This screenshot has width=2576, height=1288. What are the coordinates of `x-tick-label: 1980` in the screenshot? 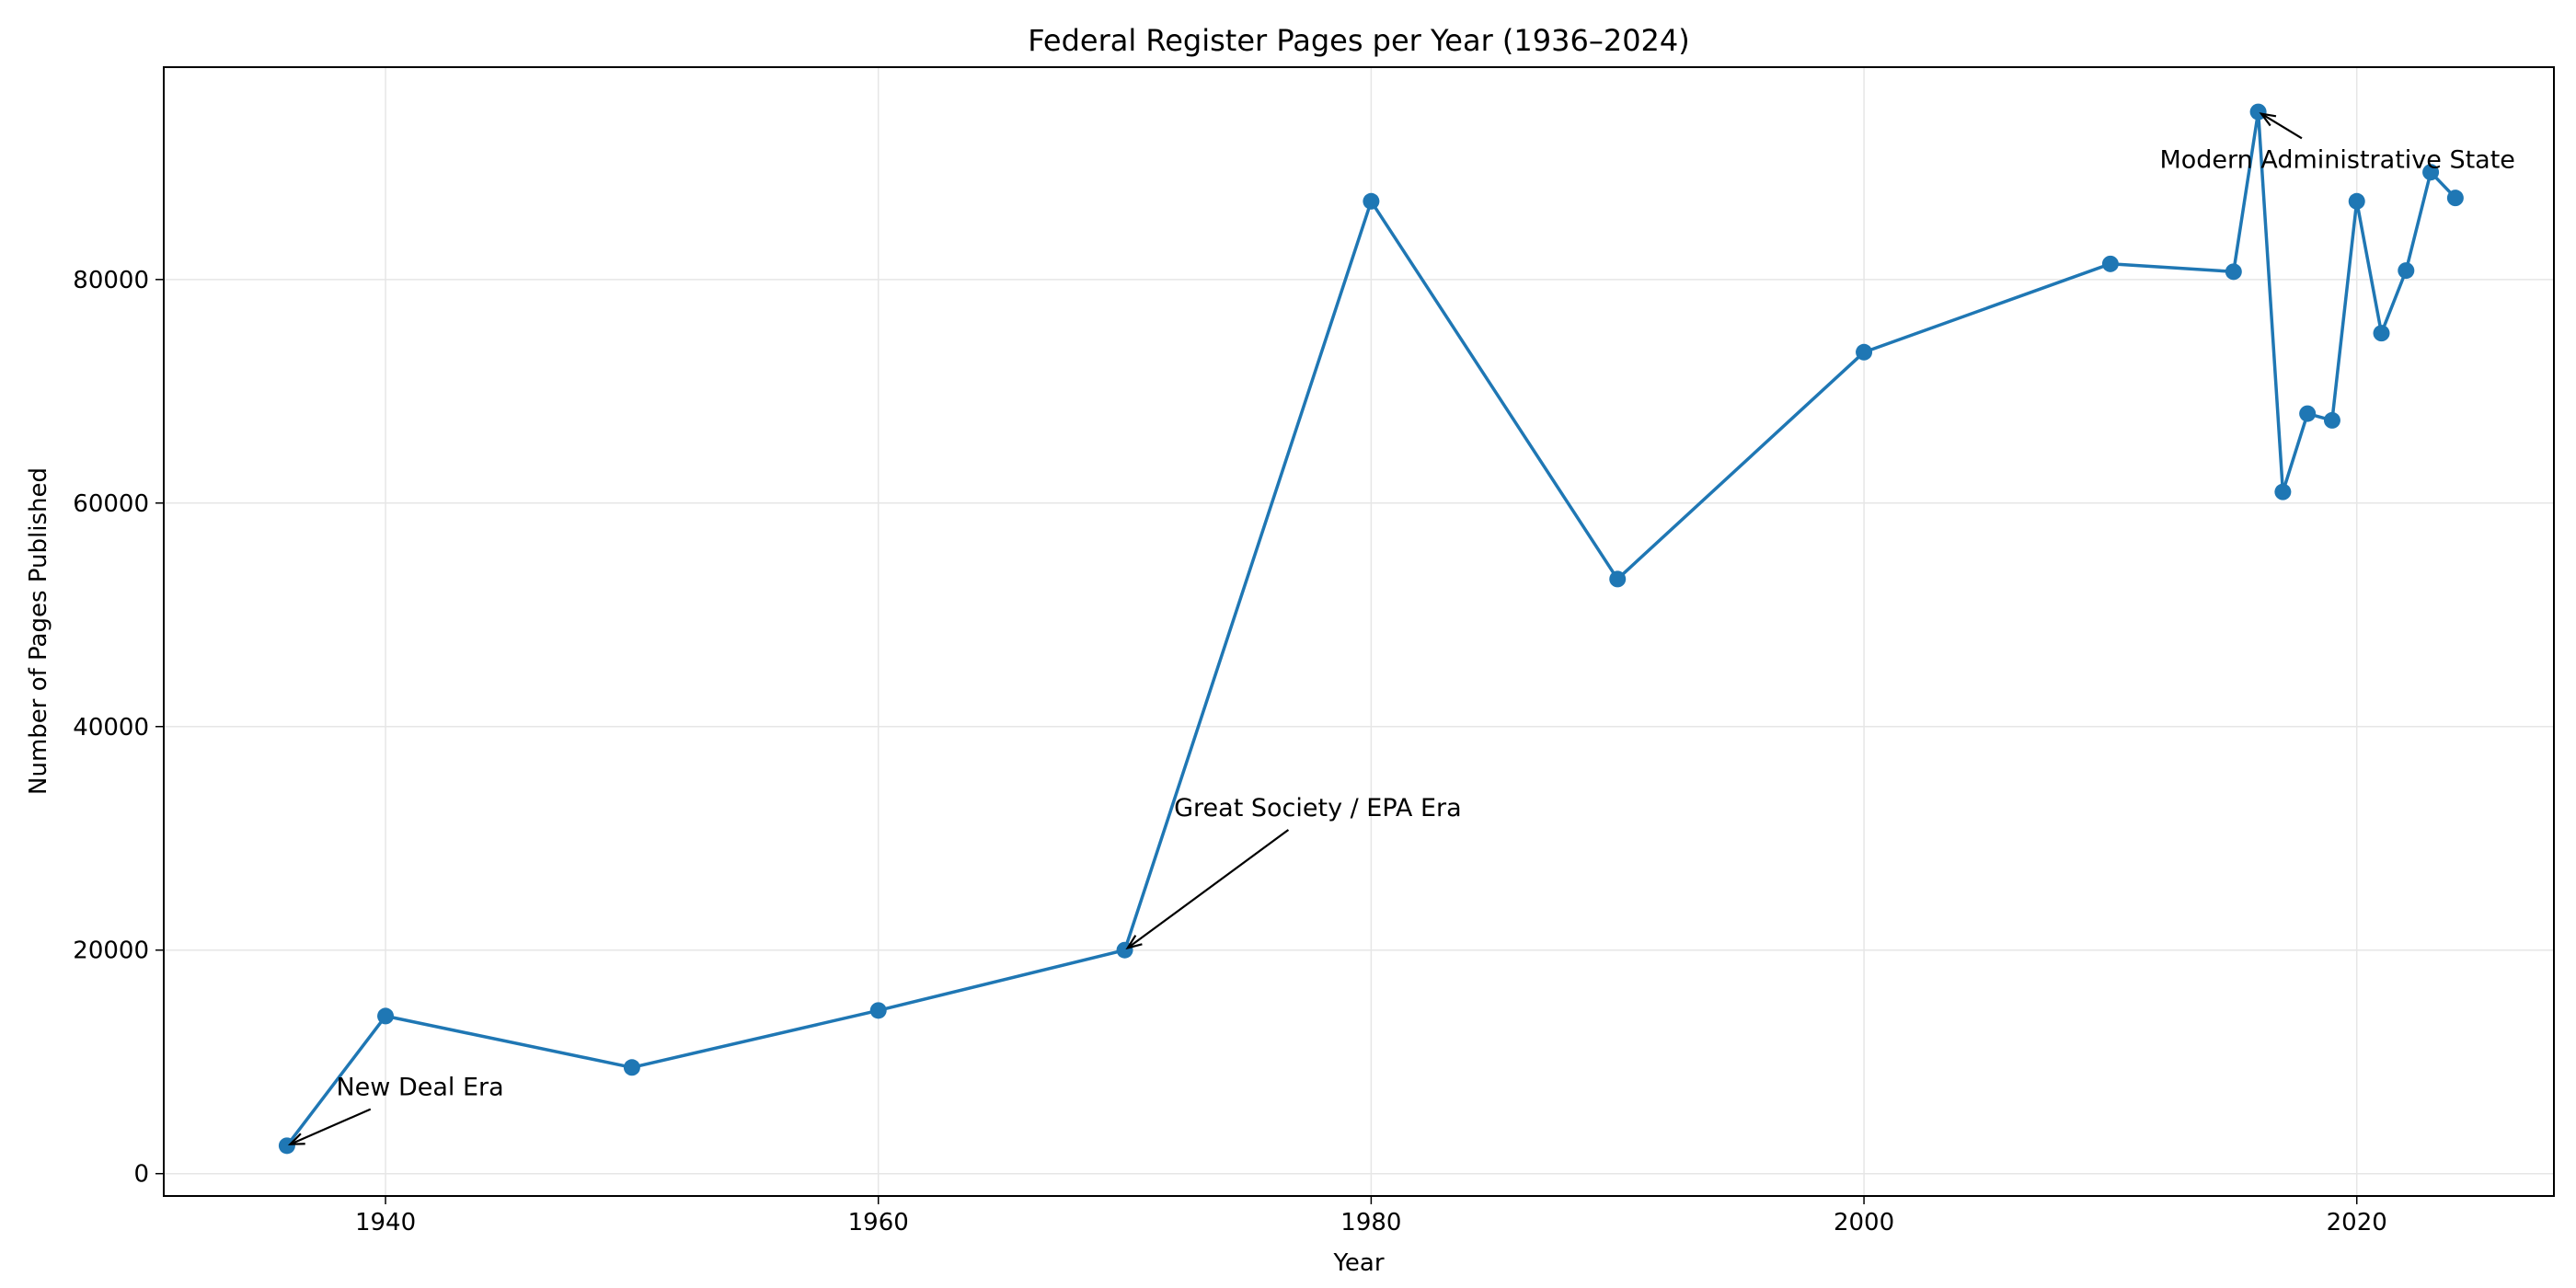 It's located at (1370, 1222).